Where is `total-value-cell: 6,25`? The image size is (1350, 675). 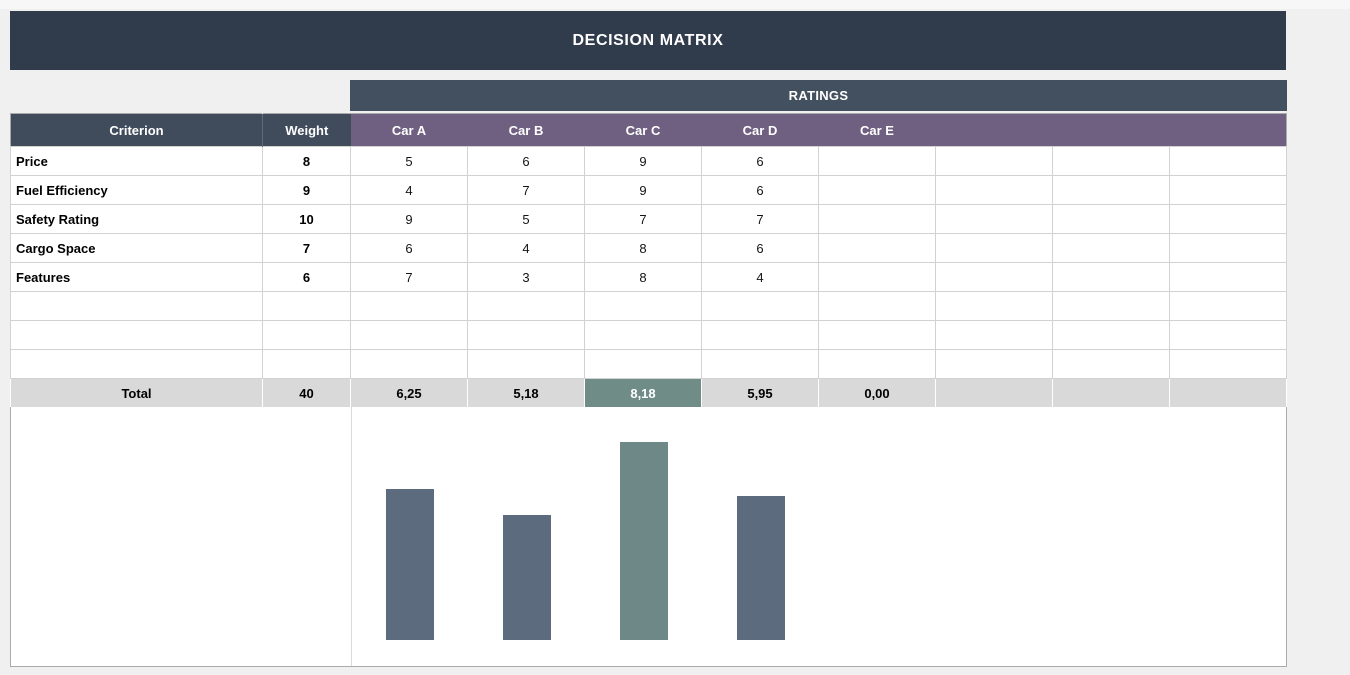 total-value-cell: 6,25 is located at coordinates (409, 393).